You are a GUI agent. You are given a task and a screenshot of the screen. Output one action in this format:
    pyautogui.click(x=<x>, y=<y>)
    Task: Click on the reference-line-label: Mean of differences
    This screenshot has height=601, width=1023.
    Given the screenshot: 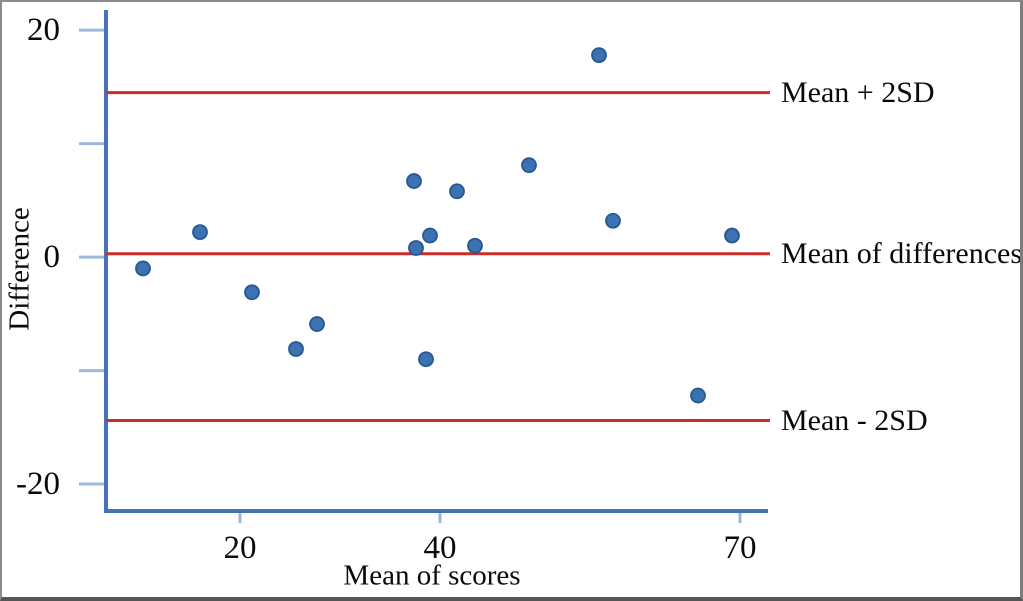 What is the action you would take?
    pyautogui.click(x=901, y=253)
    